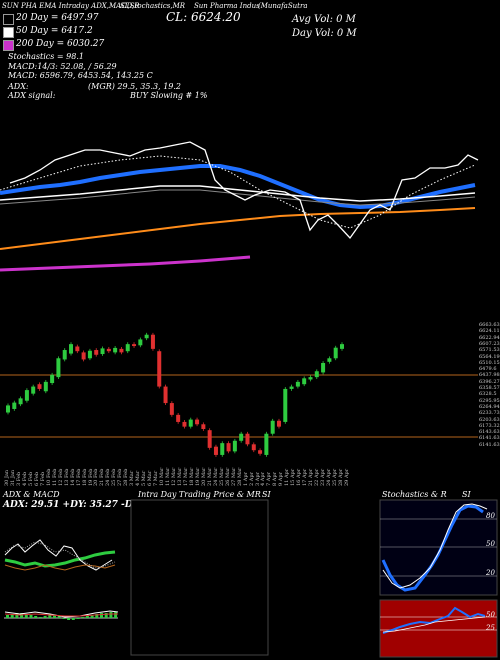 This screenshot has width=500, height=660. What do you see at coordinates (489, 350) in the screenshot?
I see `price-tick-label: 6571.53` at bounding box center [489, 350].